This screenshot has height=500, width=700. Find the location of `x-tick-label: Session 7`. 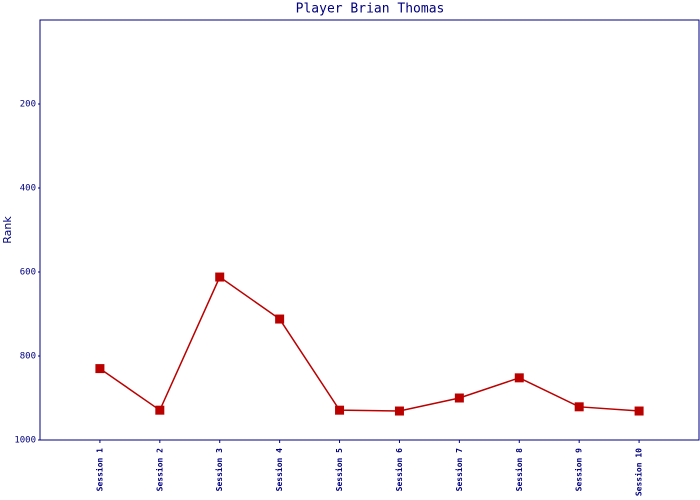

x-tick-label: Session 7 is located at coordinates (459, 470).